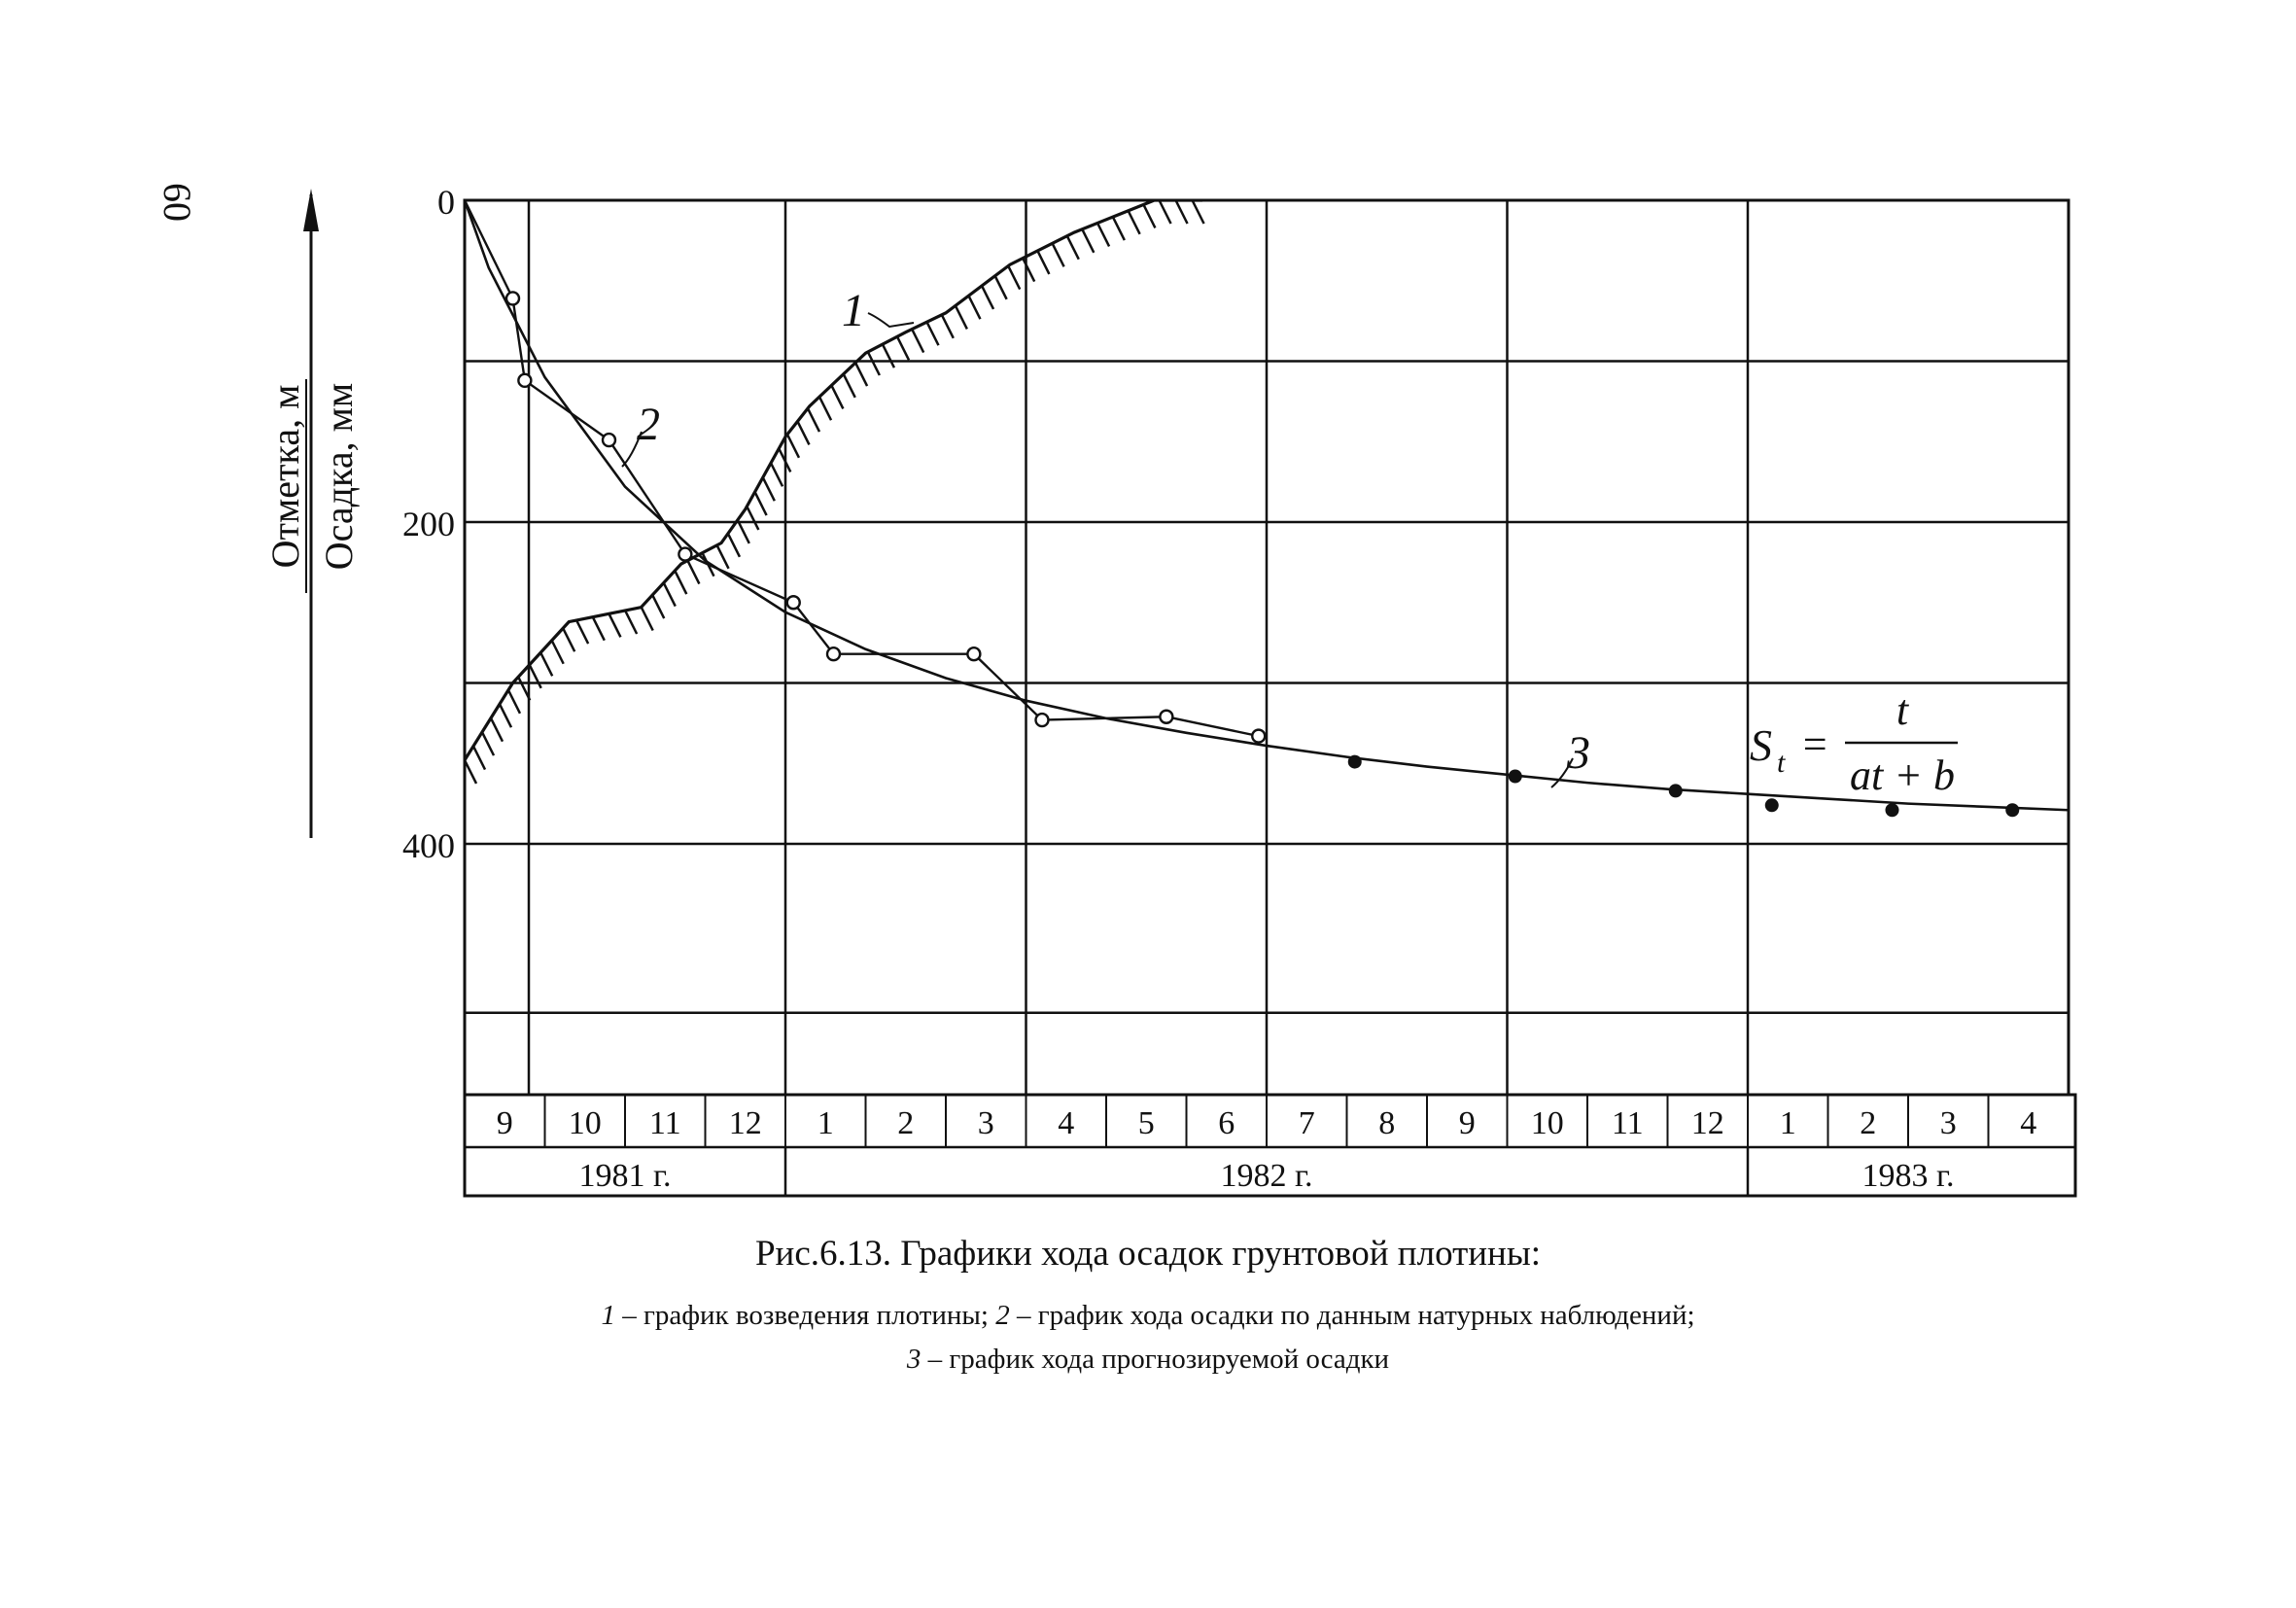 The image size is (2296, 1608). Describe the element at coordinates (1386, 1123) in the screenshot. I see `month-label: 8` at that location.